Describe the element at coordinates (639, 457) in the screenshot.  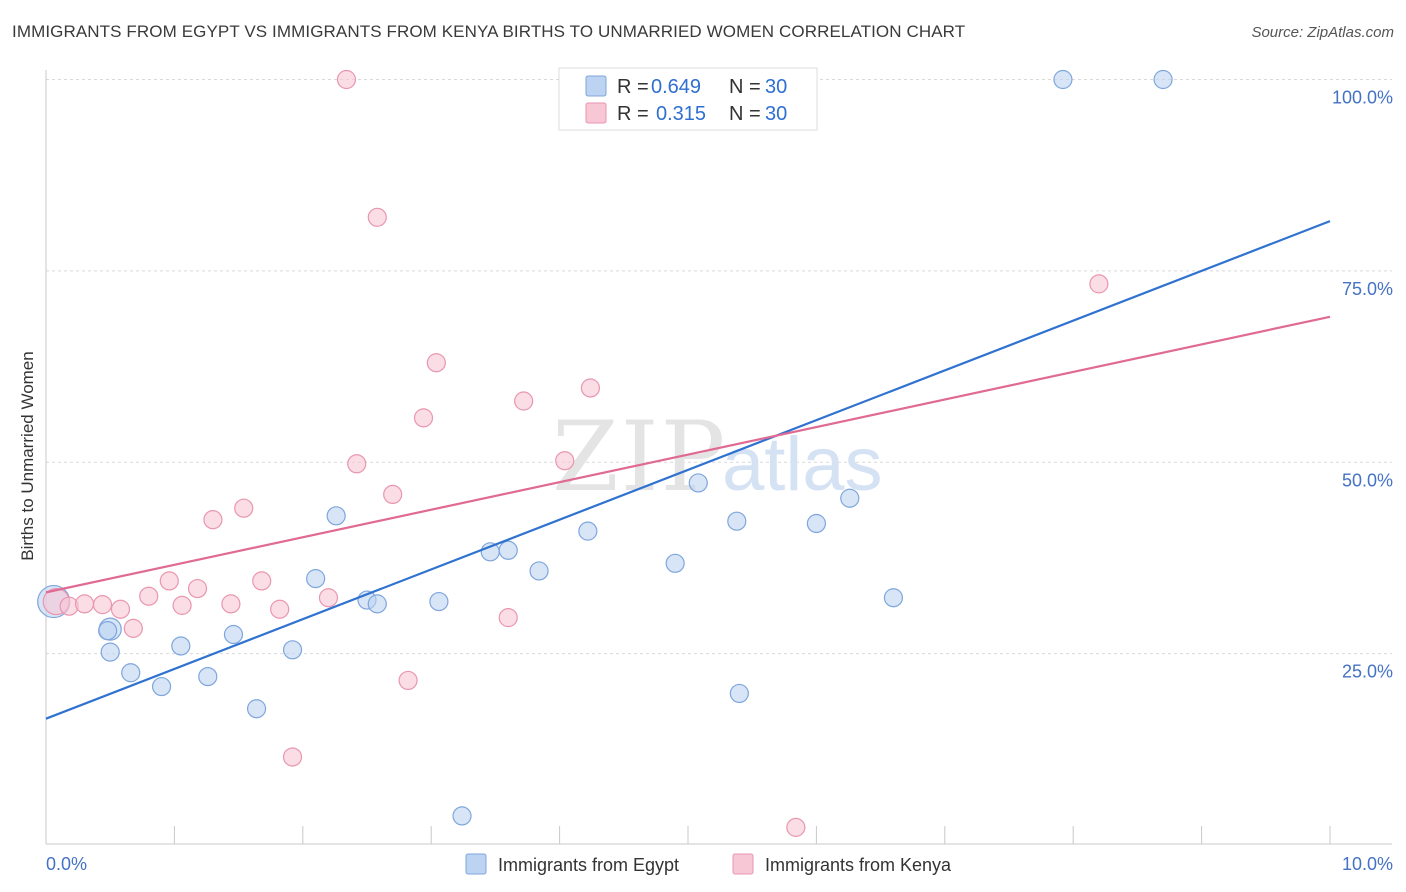
I see `watermark-zip: ZIP` at that location.